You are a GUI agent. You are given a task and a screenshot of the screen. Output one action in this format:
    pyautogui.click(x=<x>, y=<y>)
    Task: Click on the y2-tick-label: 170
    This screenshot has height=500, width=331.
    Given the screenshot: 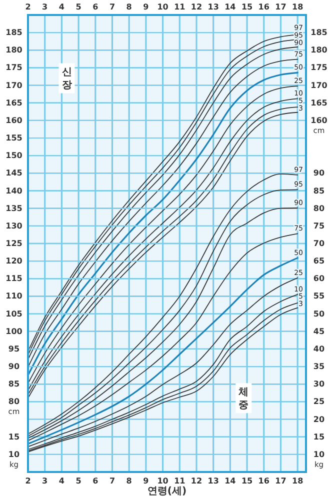 What is the action you would take?
    pyautogui.click(x=319, y=85)
    